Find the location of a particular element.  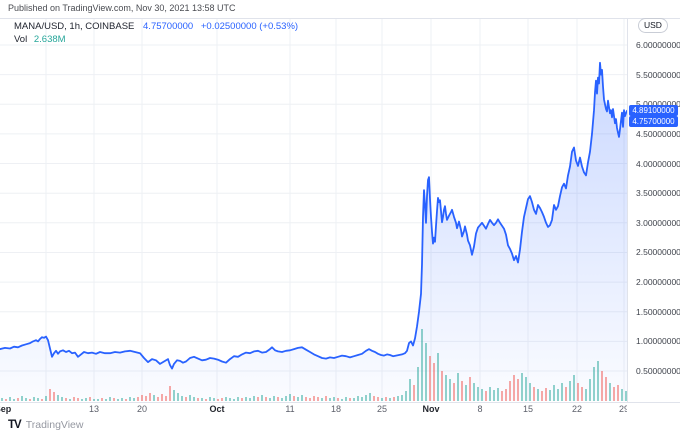

price-tick-label: 3.50000000 is located at coordinates (658, 193).